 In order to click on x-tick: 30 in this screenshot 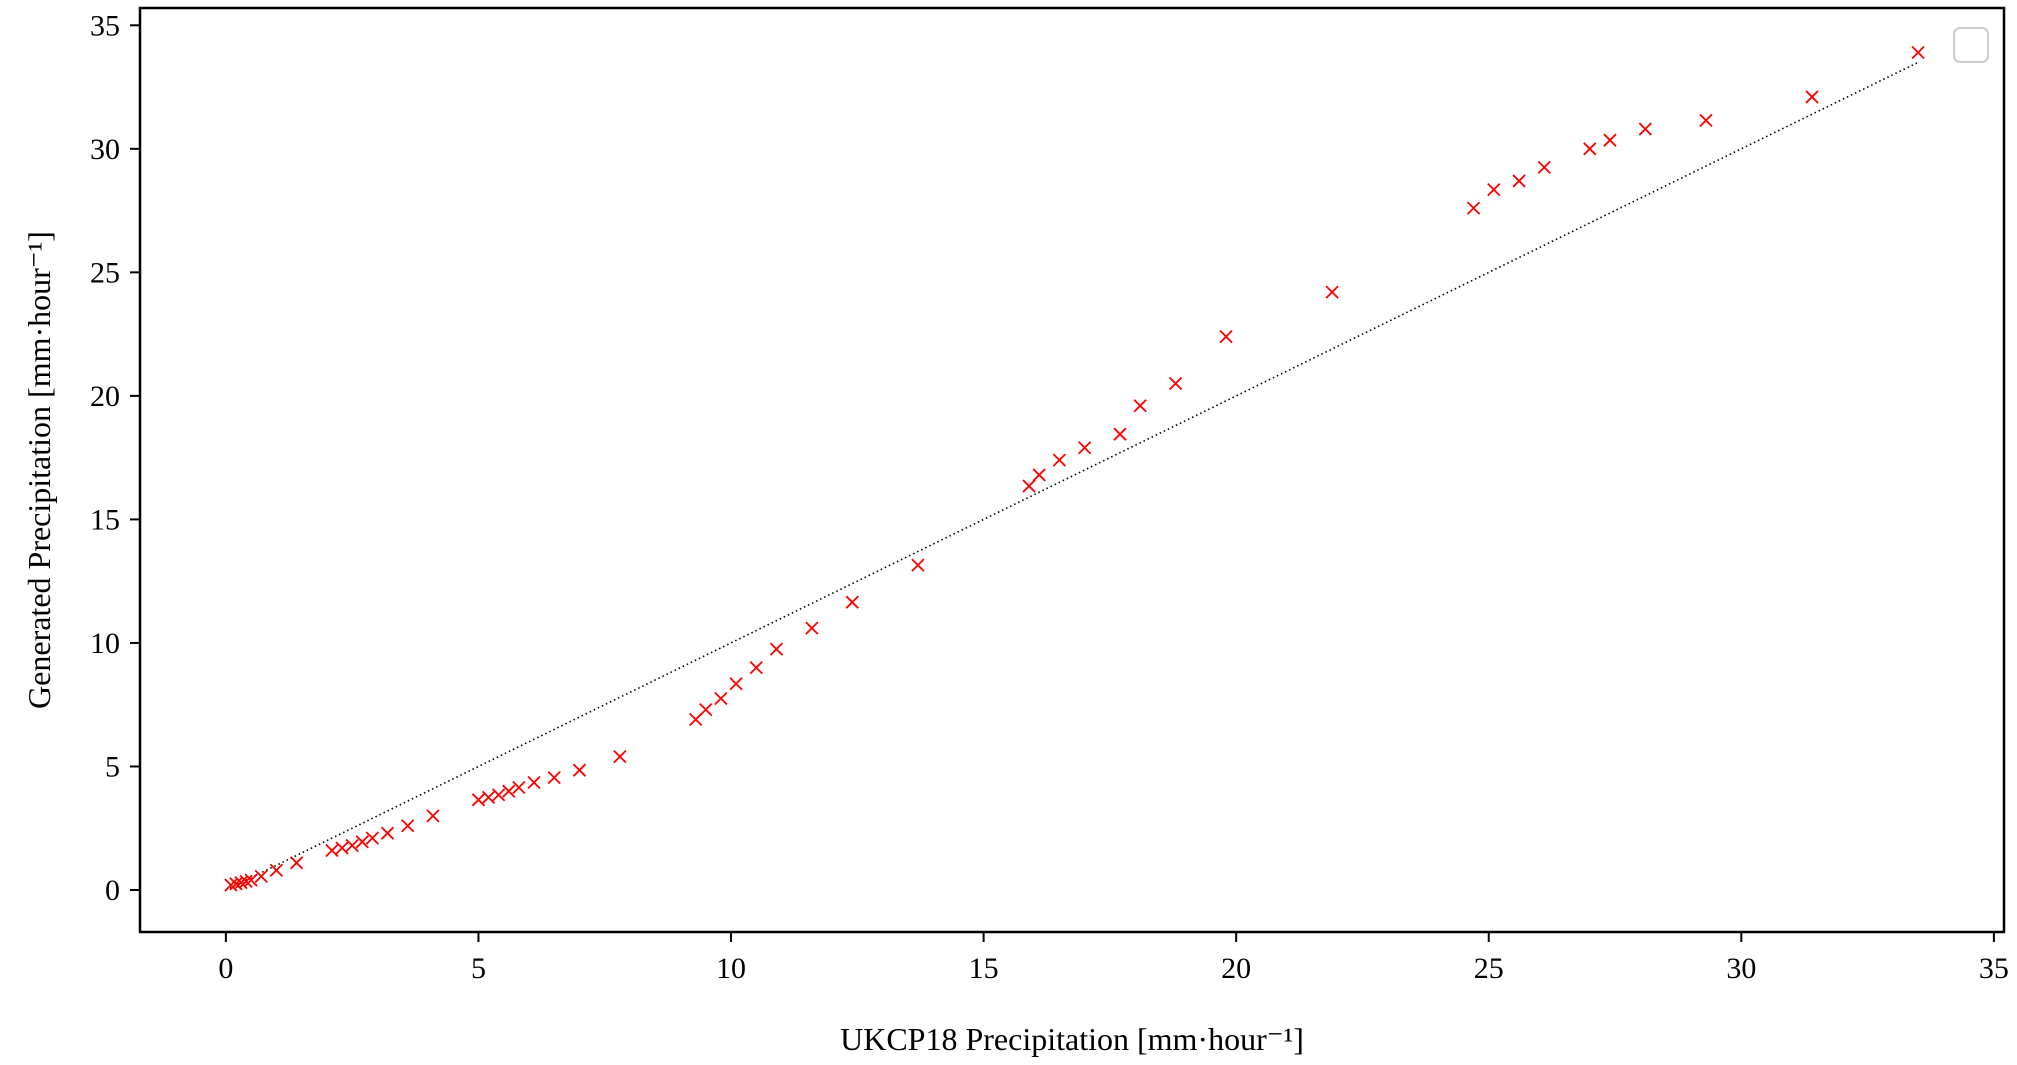, I will do `click(1741, 958)`.